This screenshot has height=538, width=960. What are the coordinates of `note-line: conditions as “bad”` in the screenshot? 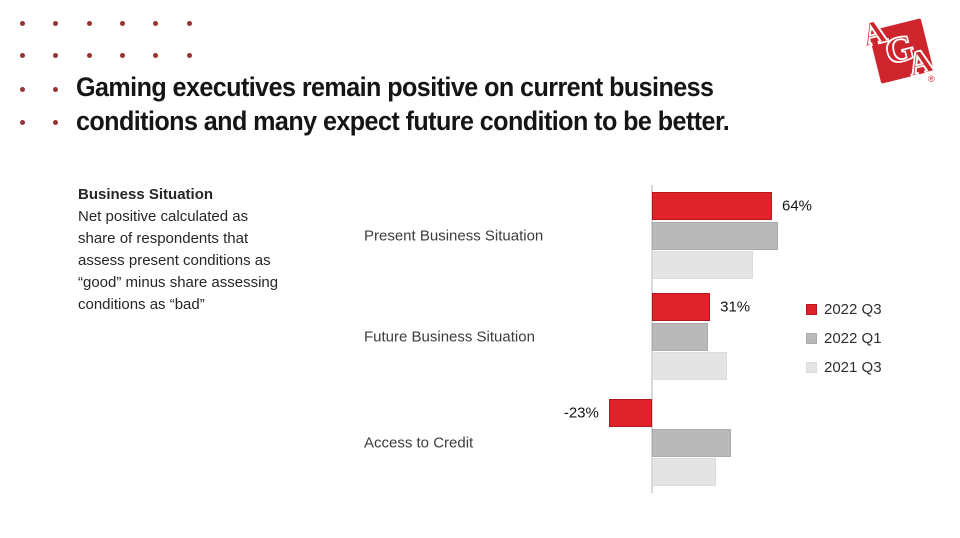 It's located at (141, 304).